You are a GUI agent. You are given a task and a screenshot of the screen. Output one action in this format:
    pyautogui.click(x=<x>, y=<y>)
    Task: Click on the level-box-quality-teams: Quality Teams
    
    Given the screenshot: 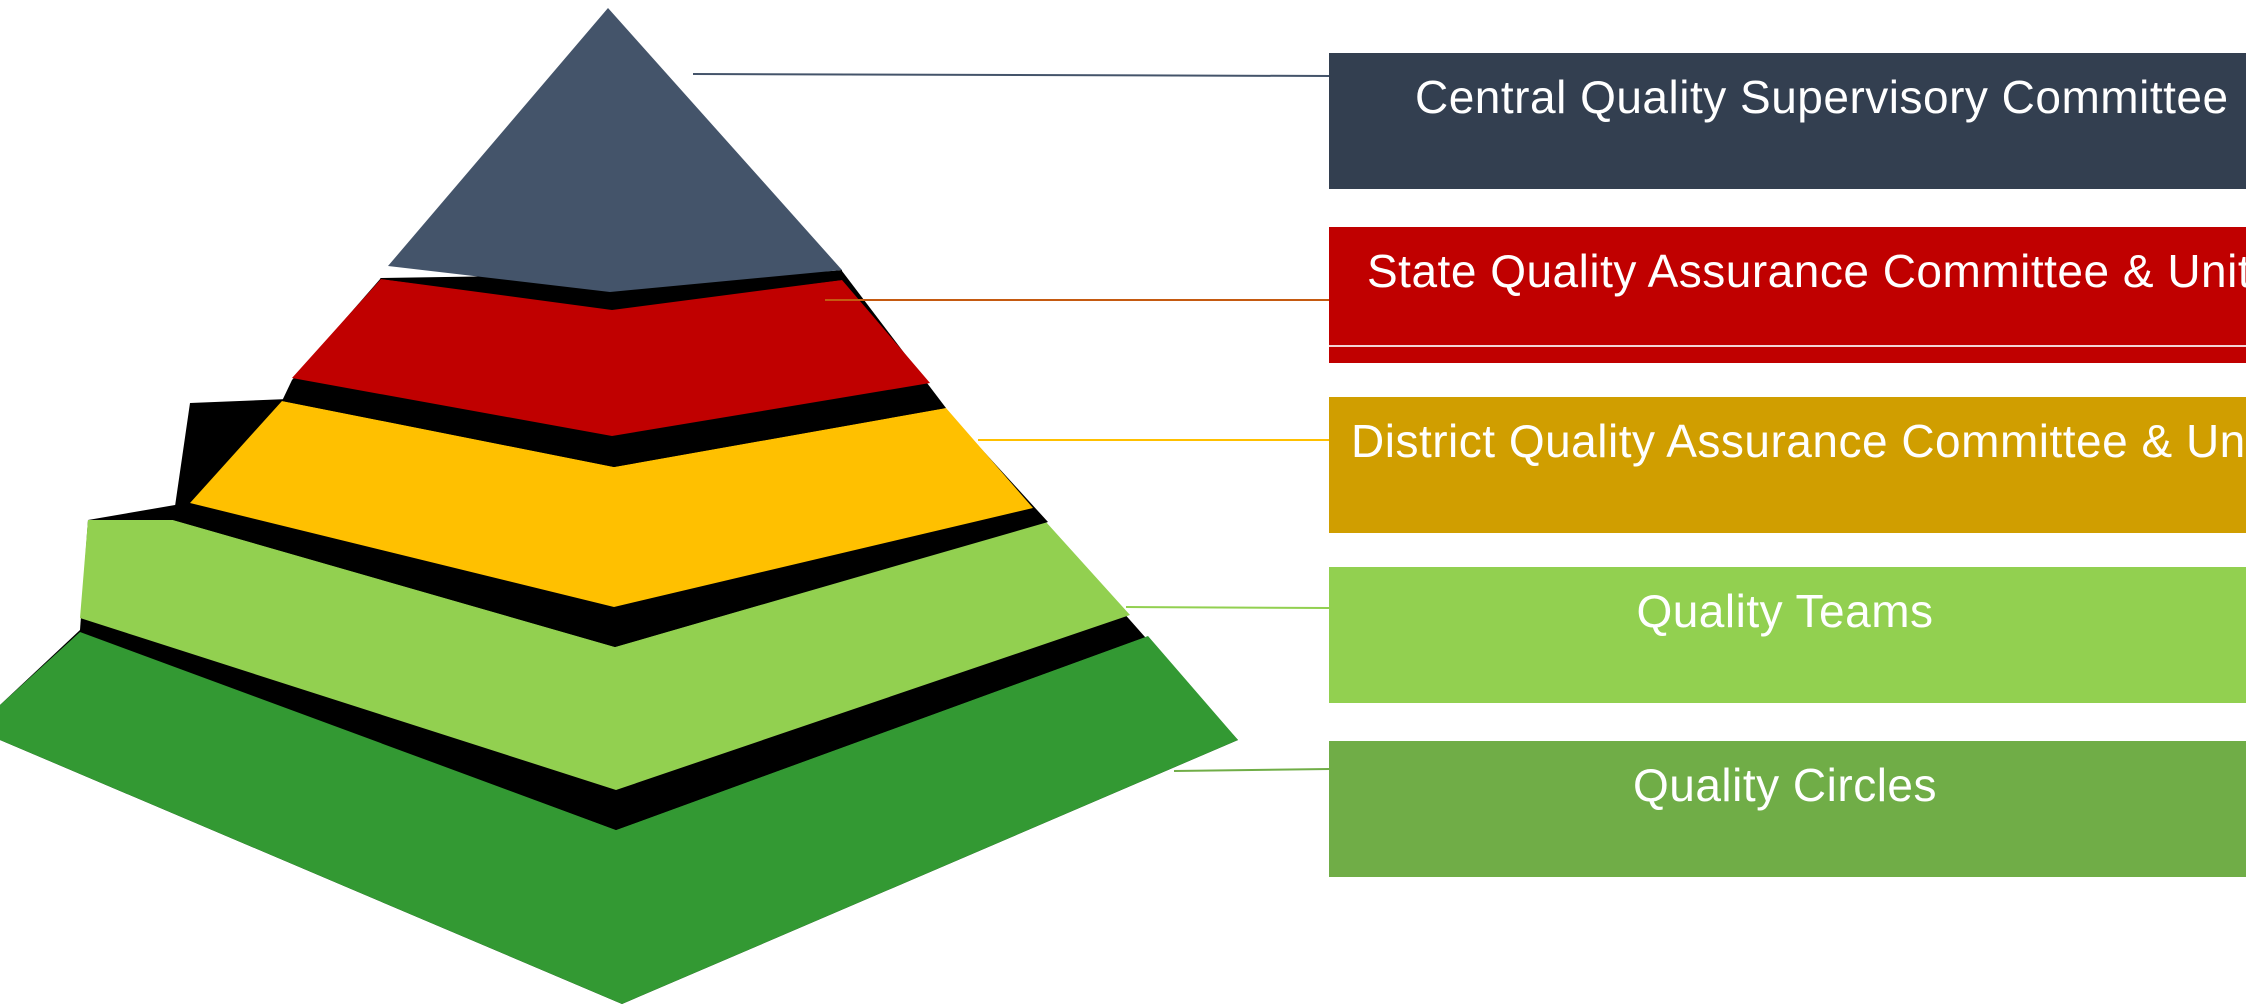 What is the action you would take?
    pyautogui.click(x=1787, y=635)
    